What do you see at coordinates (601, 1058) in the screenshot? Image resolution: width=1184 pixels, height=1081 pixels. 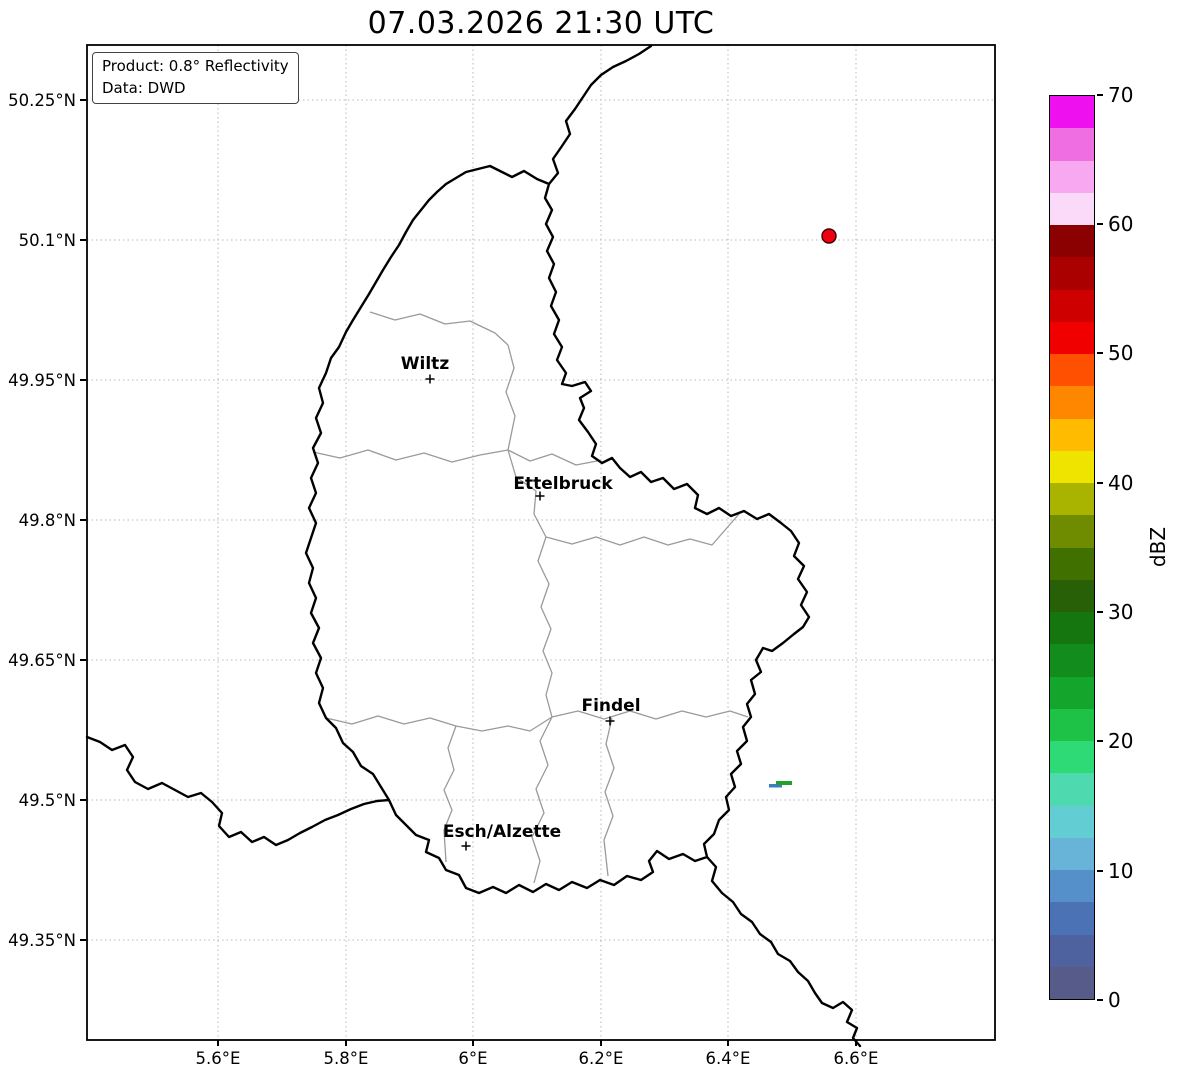 I see `lon-tick-label: 6.2°E` at bounding box center [601, 1058].